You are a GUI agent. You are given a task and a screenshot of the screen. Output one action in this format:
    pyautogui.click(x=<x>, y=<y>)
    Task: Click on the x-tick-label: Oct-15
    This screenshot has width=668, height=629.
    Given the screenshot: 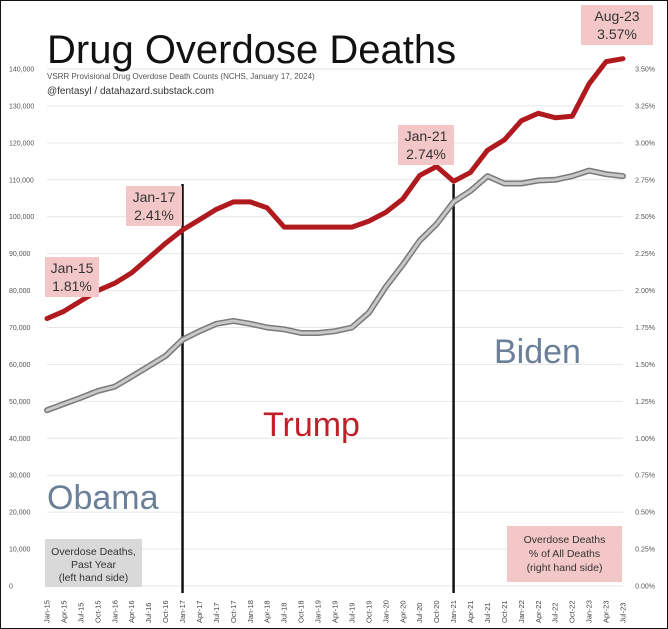 What is the action you would take?
    pyautogui.click(x=97, y=611)
    